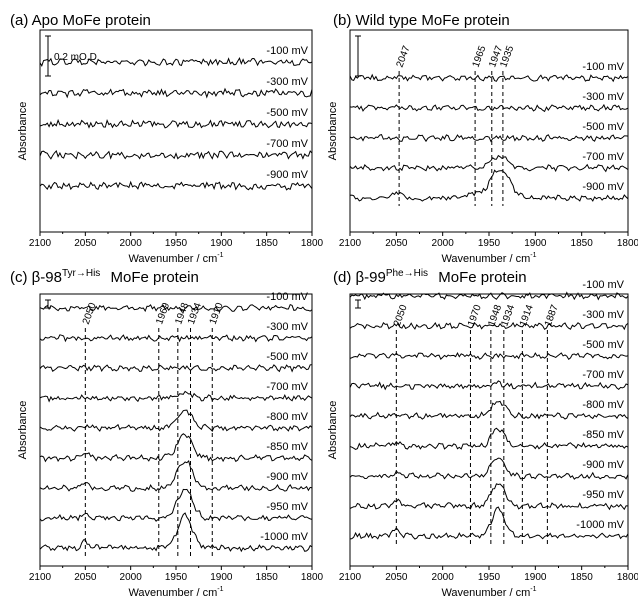 This screenshot has height=600, width=638. What do you see at coordinates (430, 277) in the screenshot?
I see `panel-title: (d) β-99Phe→His MoFe protein` at bounding box center [430, 277].